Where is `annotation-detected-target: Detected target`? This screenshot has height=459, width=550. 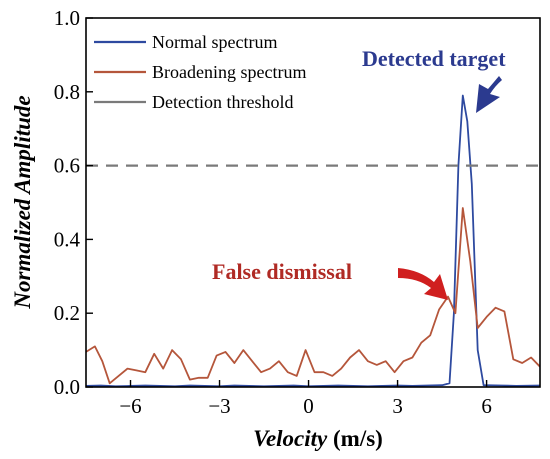 annotation-detected-target: Detected target is located at coordinates (434, 58).